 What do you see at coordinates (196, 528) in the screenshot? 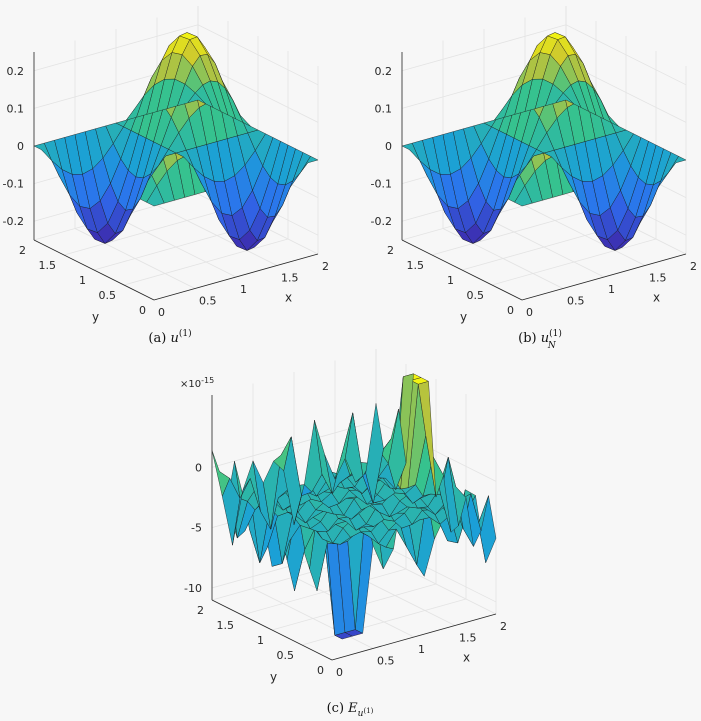
I see `z-tick-label: -5` at bounding box center [196, 528].